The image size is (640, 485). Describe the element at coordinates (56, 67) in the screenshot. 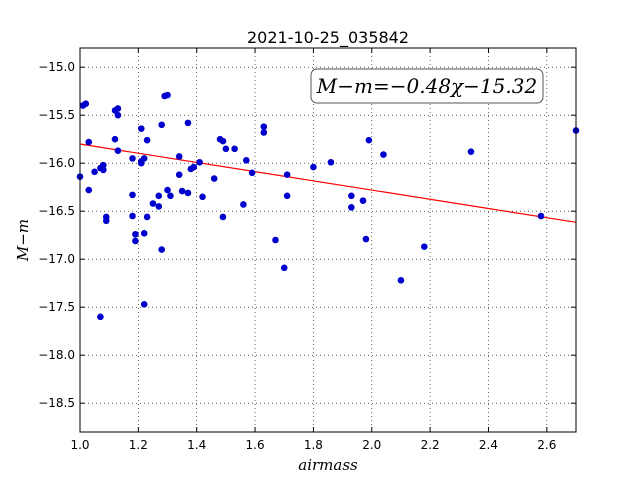

I see `y-tick-label: −15.0` at that location.